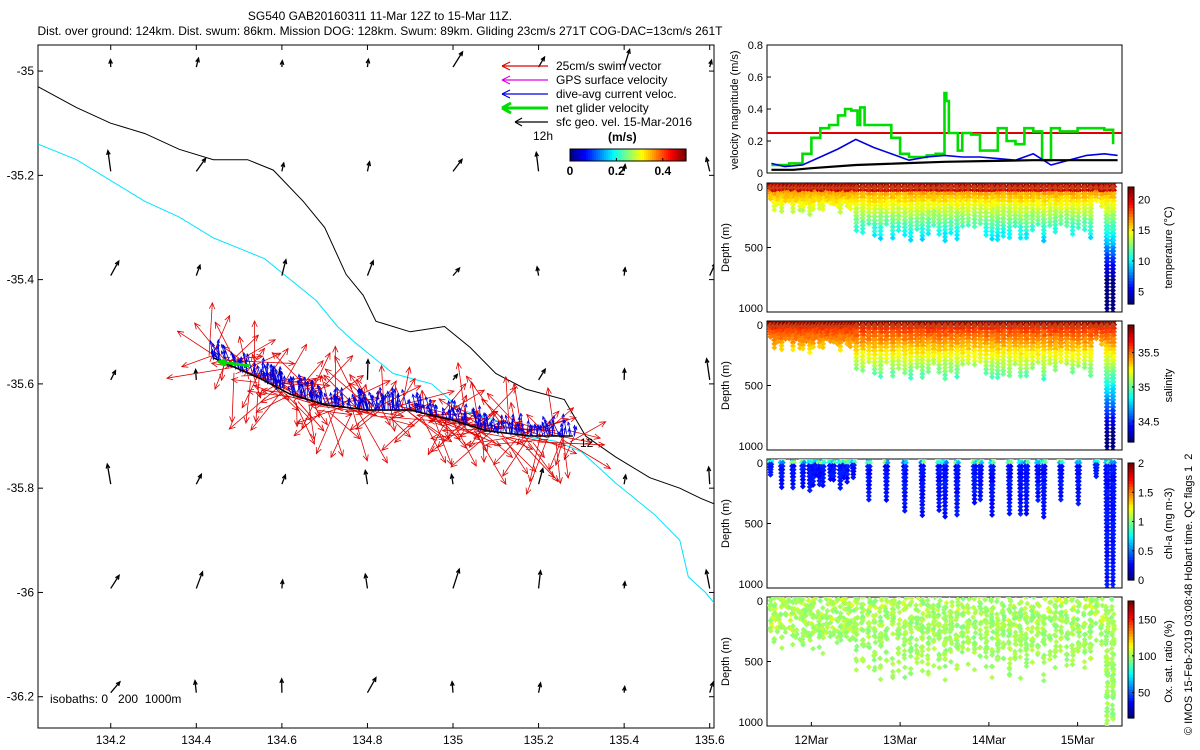 The image size is (1200, 750). What do you see at coordinates (662, 171) in the screenshot?
I see `colorbar-tick-label: 0.4` at bounding box center [662, 171].